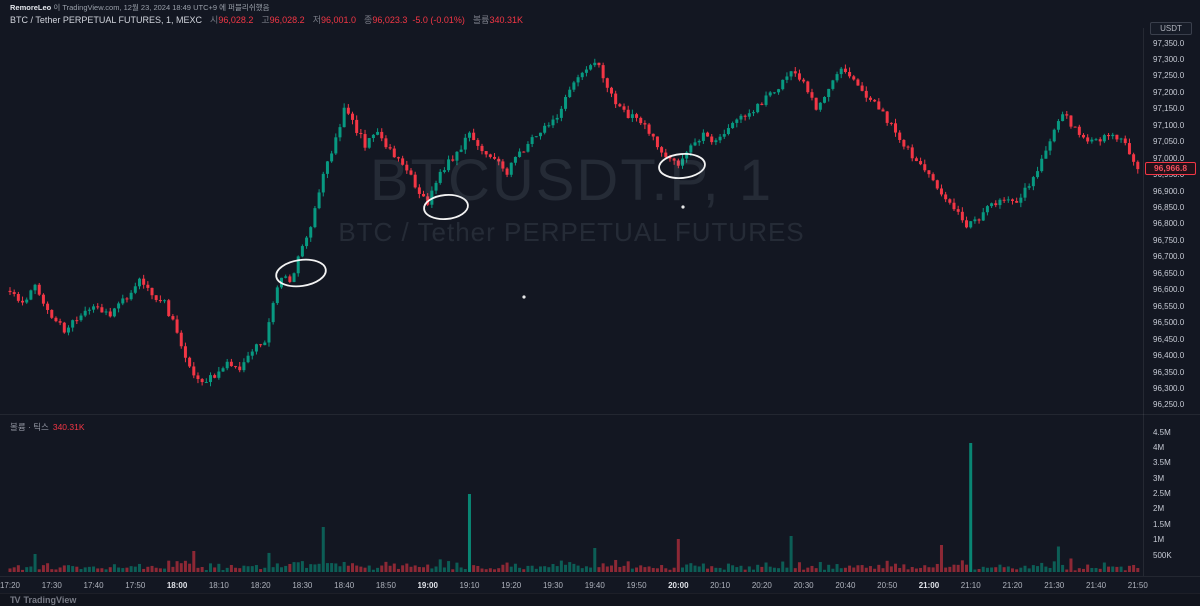 Image resolution: width=1200 pixels, height=606 pixels. I want to click on volume-pane-legend: 볼륨 · 틱스 340.31K, so click(47, 427).